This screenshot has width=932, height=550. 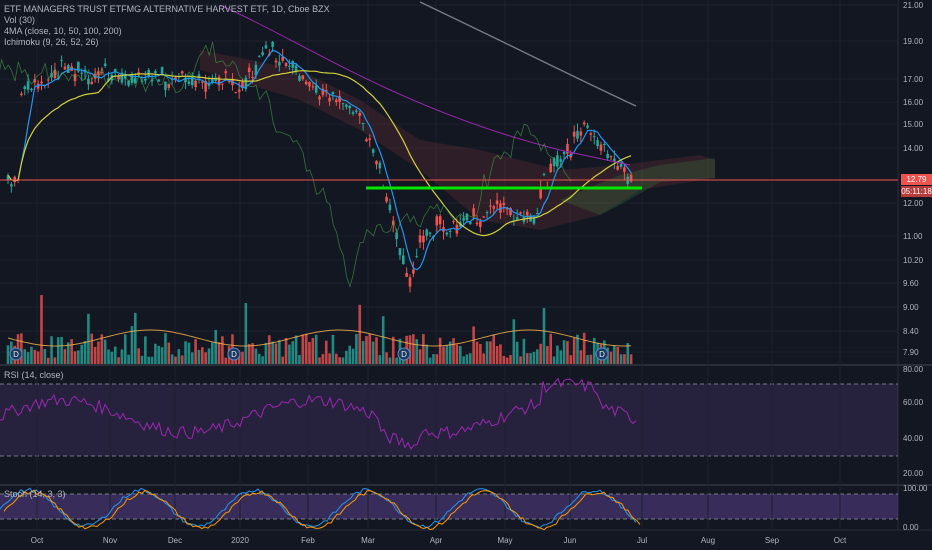 What do you see at coordinates (504, 540) in the screenshot?
I see `time-axis-label: May` at bounding box center [504, 540].